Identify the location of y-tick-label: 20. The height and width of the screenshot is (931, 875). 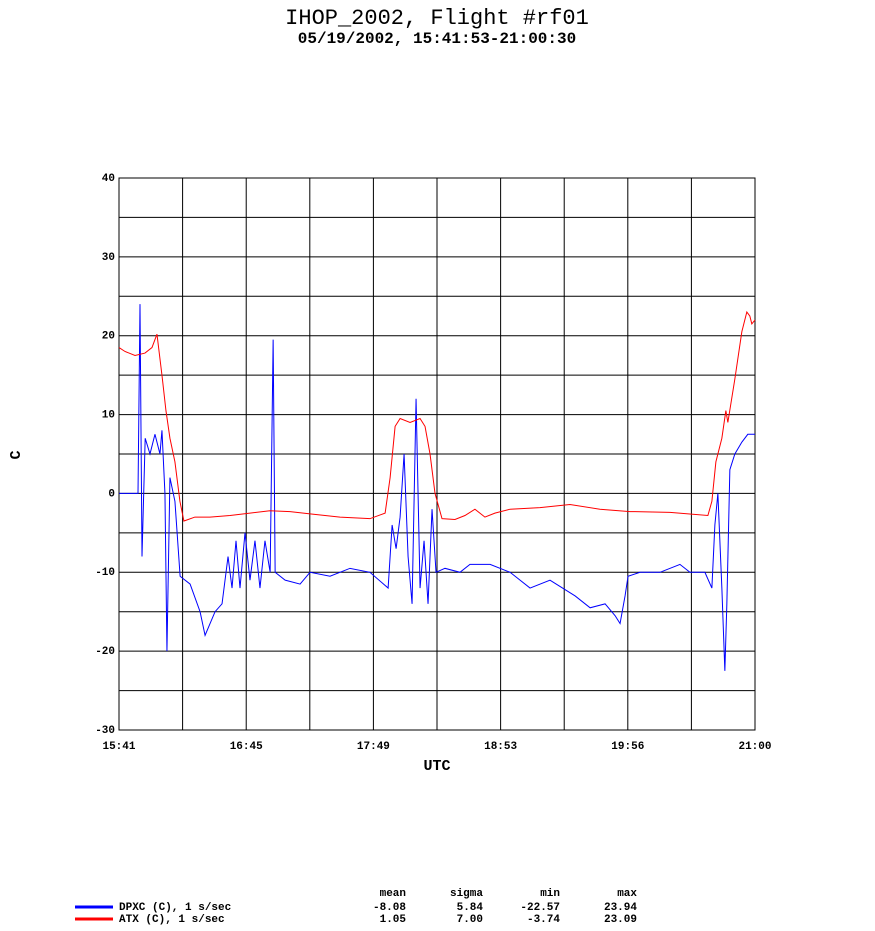
(108, 337).